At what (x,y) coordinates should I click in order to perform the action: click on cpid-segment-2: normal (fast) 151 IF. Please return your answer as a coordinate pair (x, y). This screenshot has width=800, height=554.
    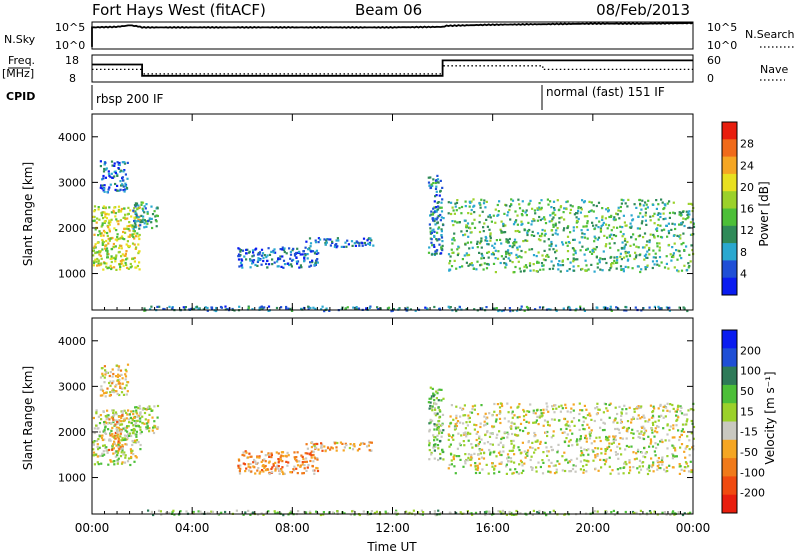
    Looking at the image, I should click on (605, 92).